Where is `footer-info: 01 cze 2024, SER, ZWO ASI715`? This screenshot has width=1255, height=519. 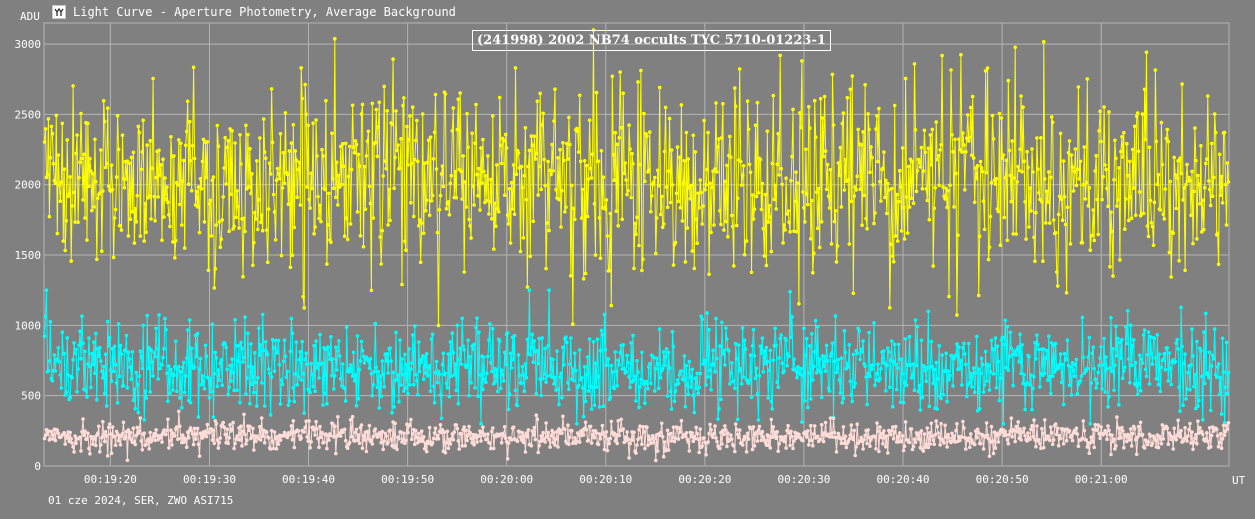
footer-info: 01 cze 2024, SER, ZWO ASI715 is located at coordinates (141, 500).